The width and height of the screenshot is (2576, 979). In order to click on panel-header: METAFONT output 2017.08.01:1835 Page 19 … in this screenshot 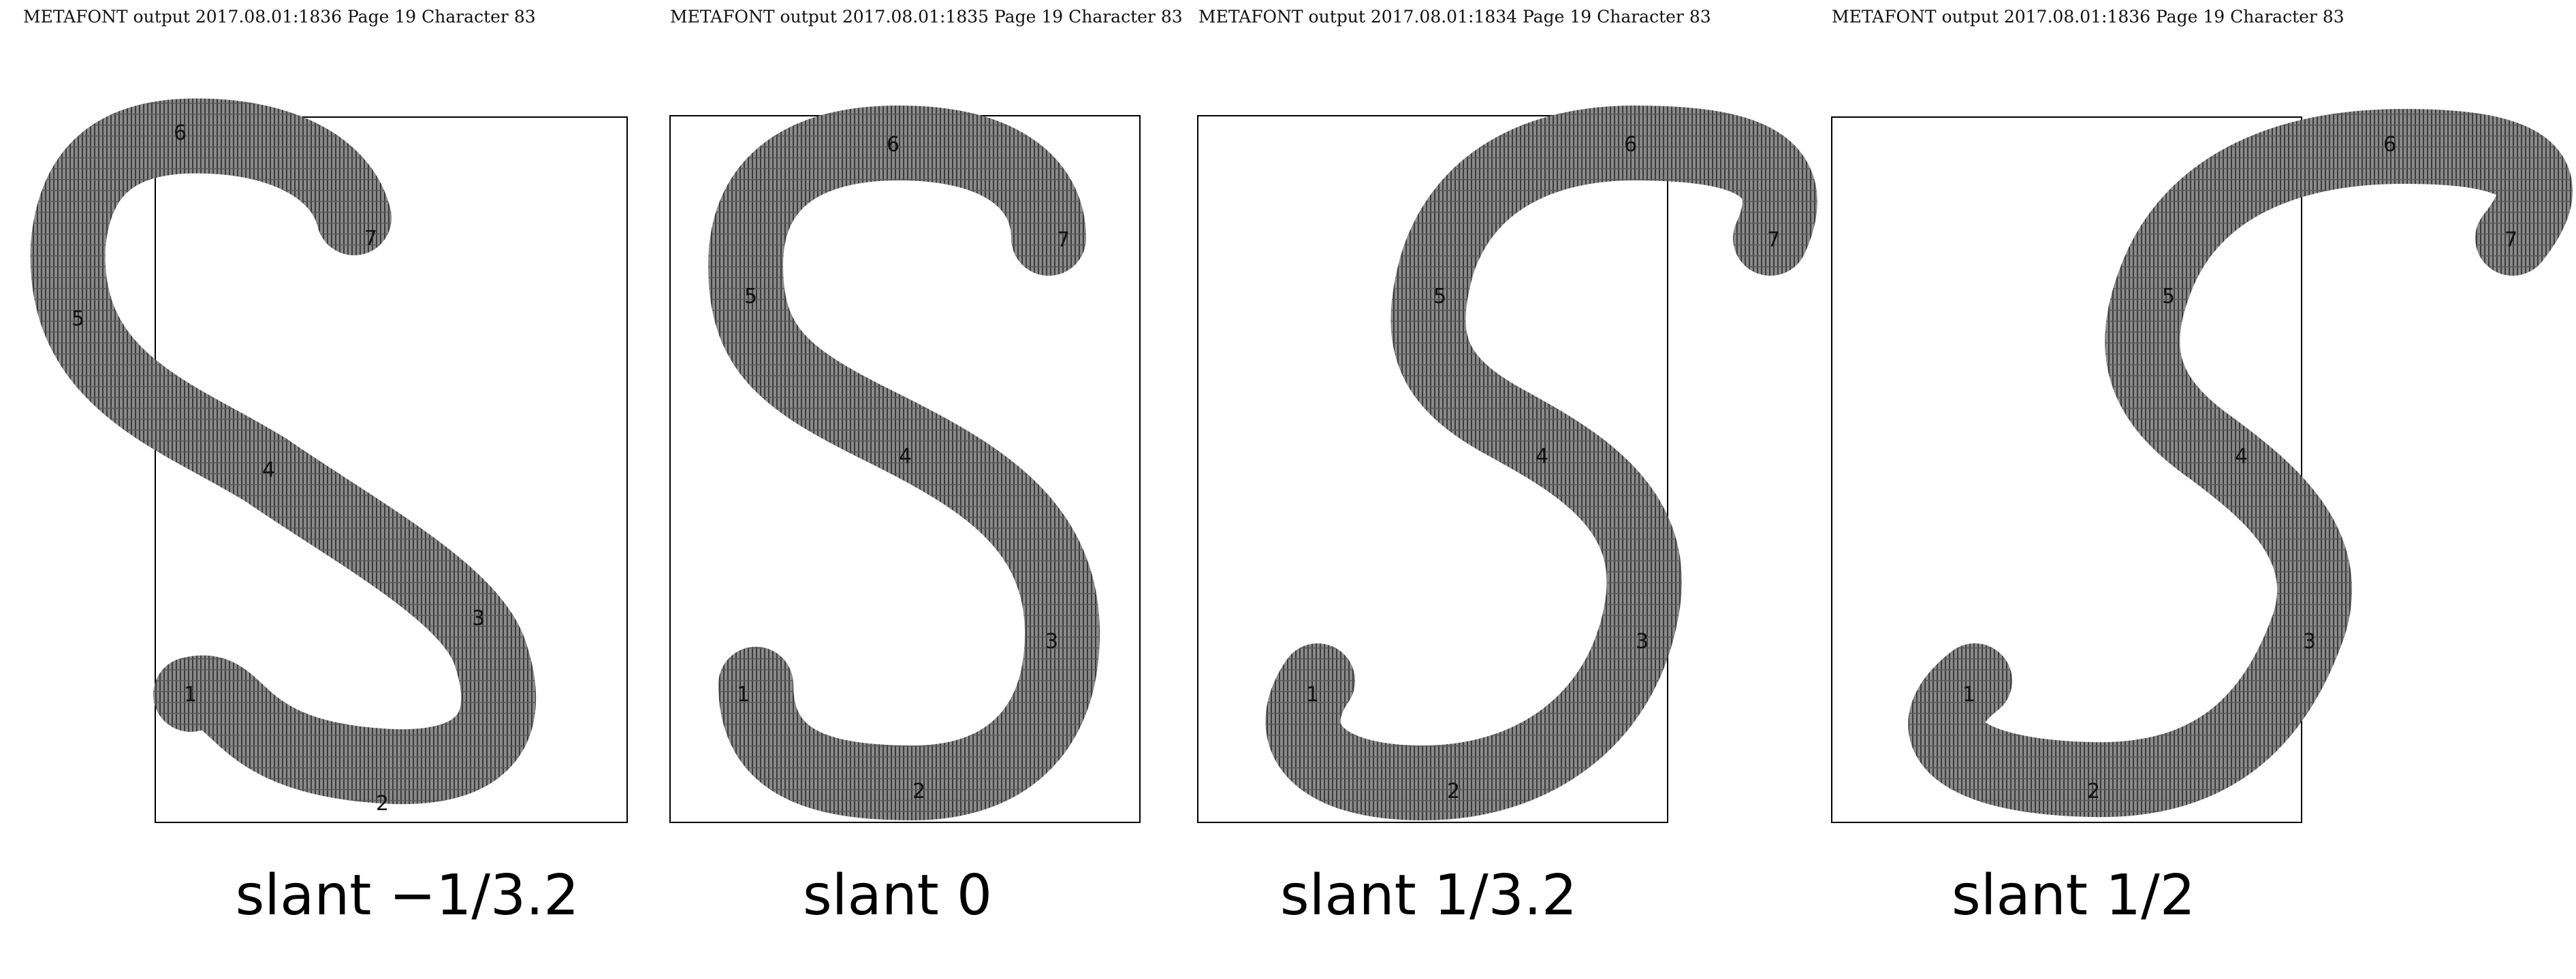, I will do `click(926, 17)`.